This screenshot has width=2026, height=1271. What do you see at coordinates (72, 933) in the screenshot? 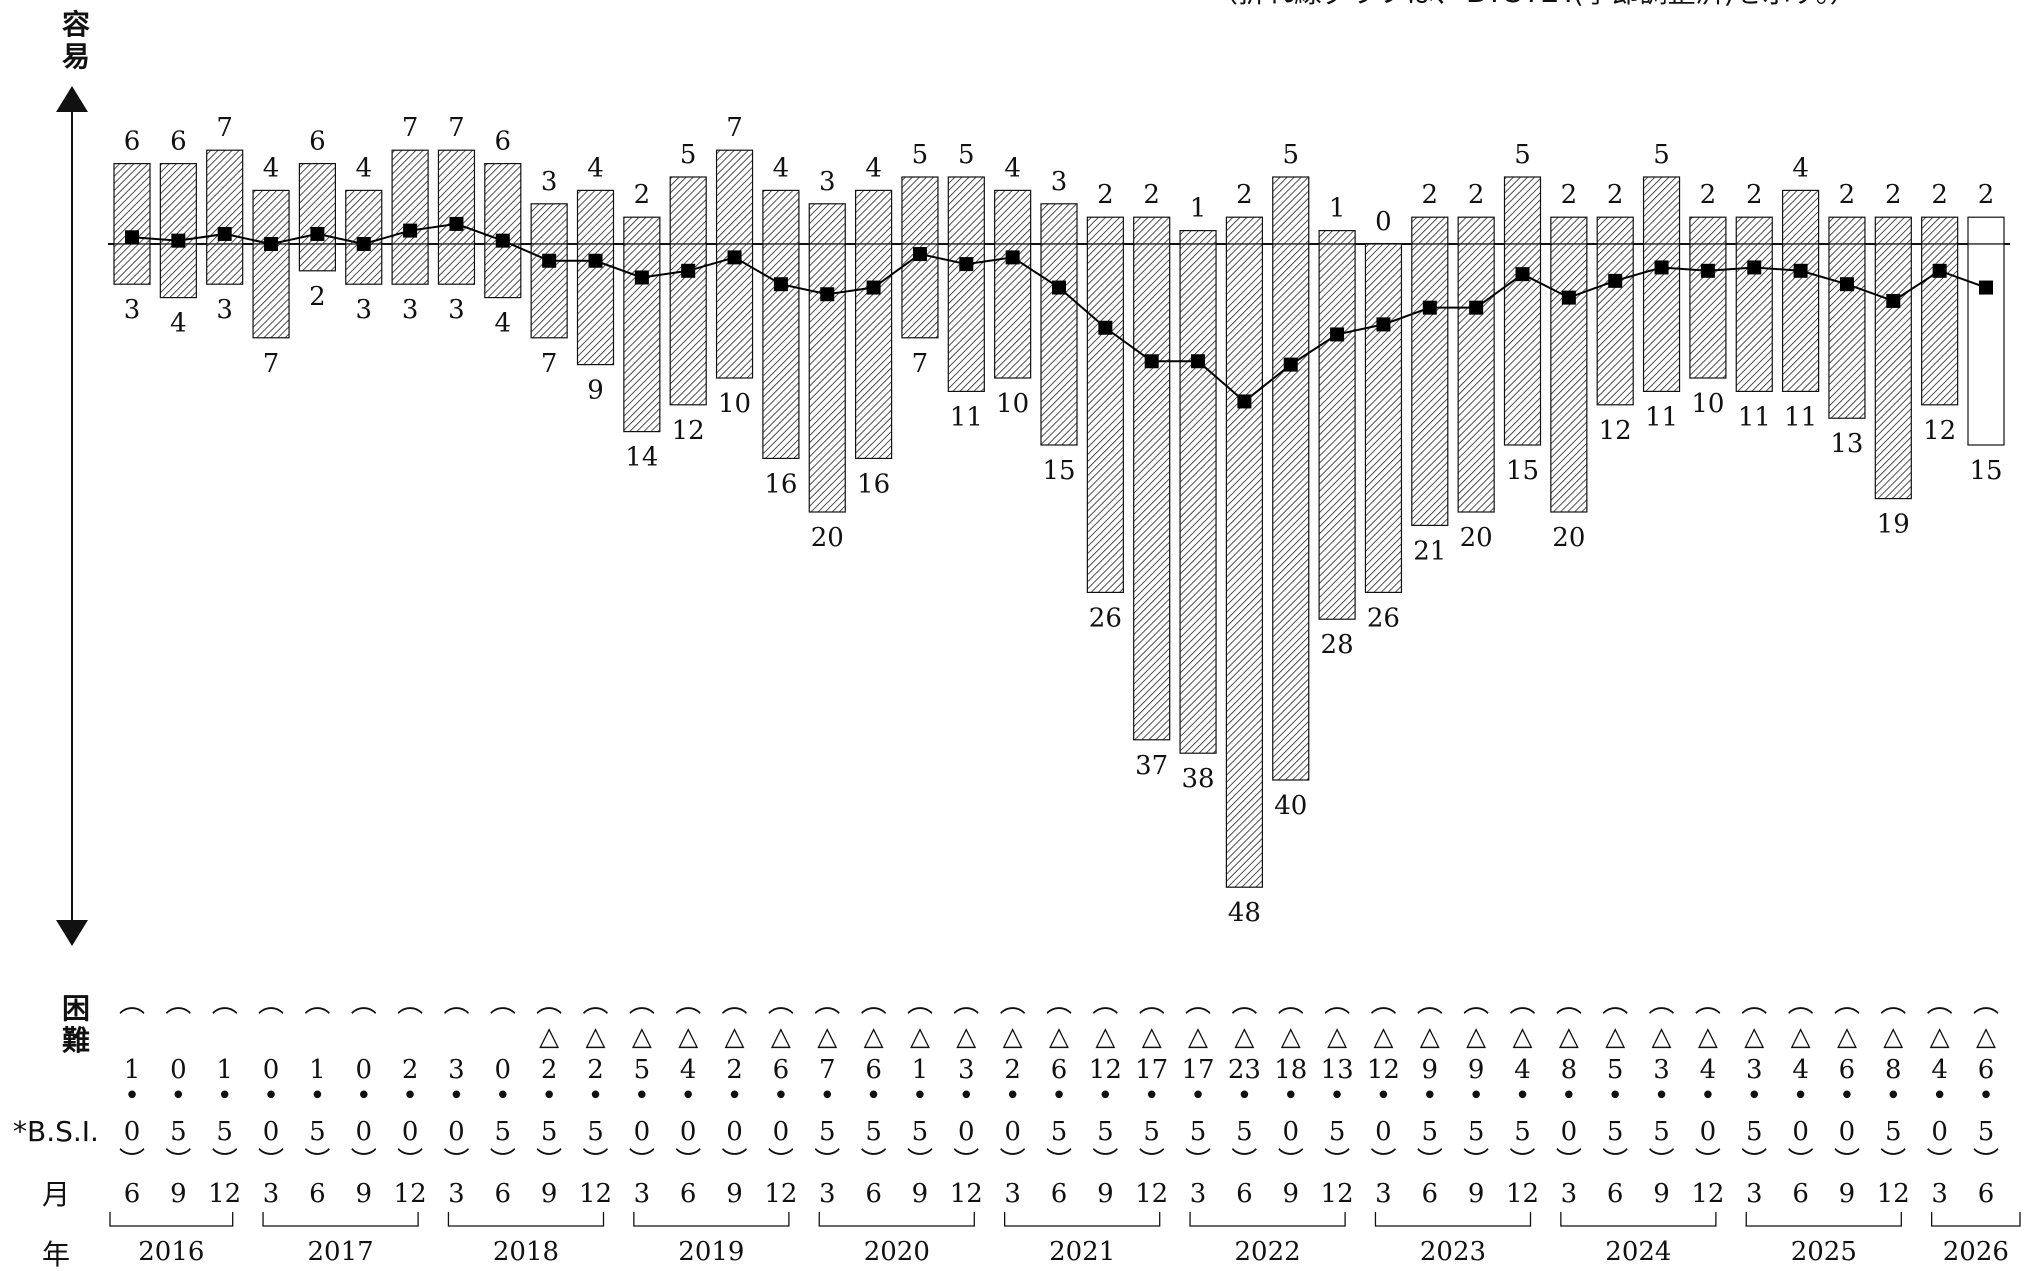
I see `arrow-down-icon` at bounding box center [72, 933].